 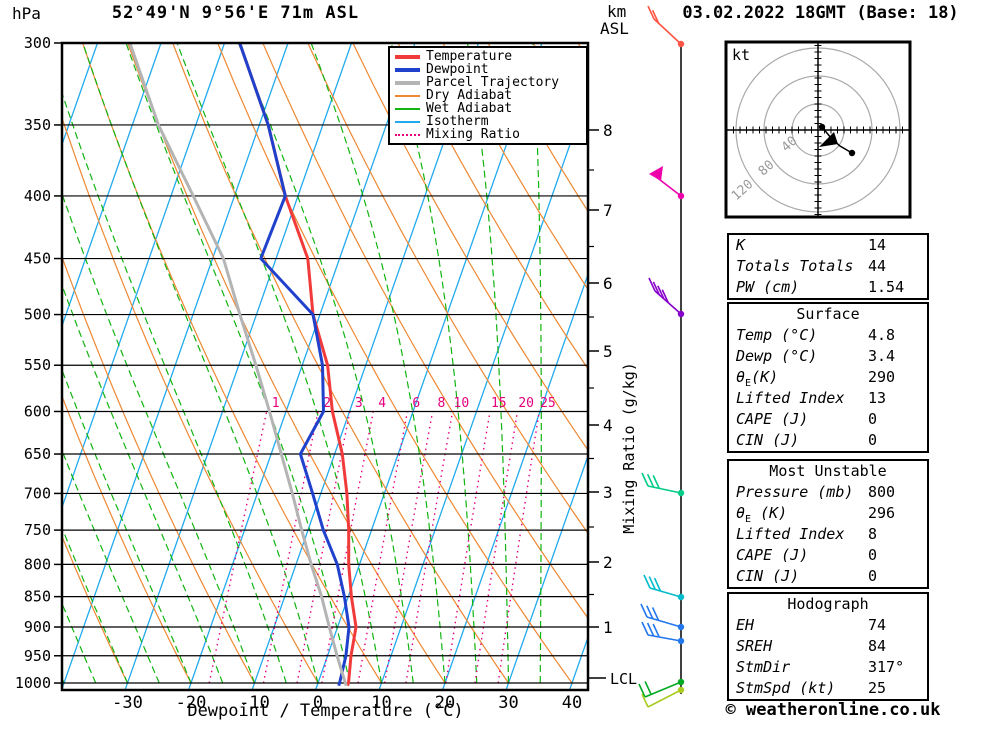 What do you see at coordinates (790, 398) in the screenshot?
I see `table-label: Lifted Index` at bounding box center [790, 398].